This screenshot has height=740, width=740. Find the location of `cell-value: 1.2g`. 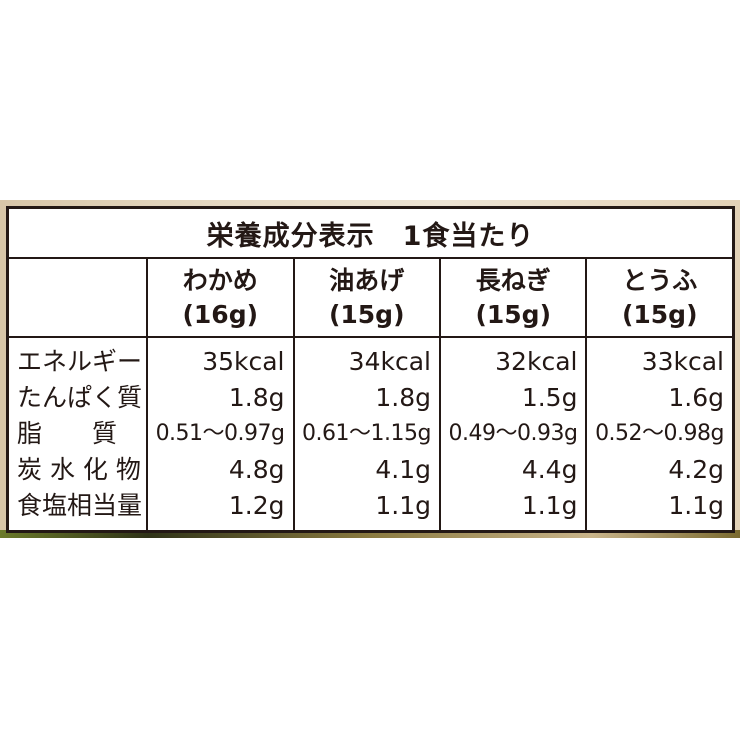

cell-value: 1.2g is located at coordinates (221, 510).